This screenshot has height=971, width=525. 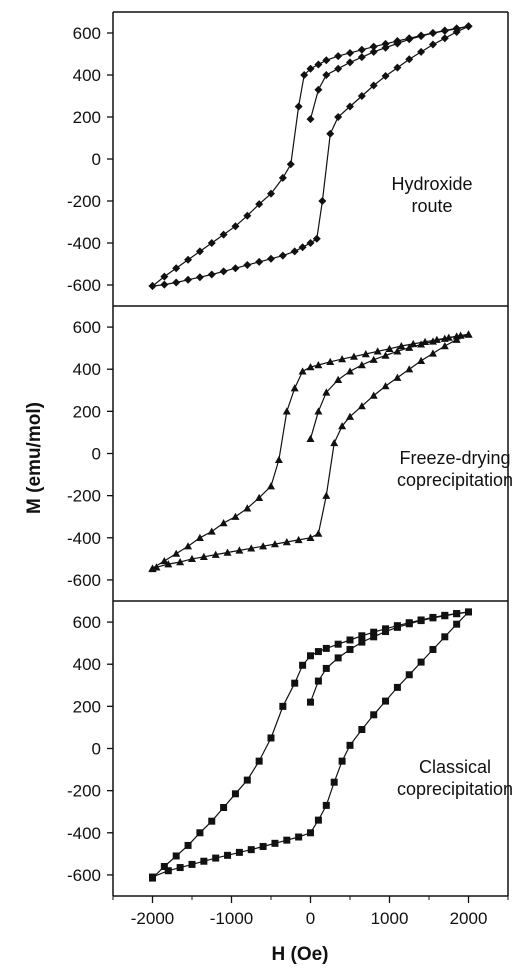 What do you see at coordinates (84, 285) in the screenshot?
I see `y-tick-label: -600` at bounding box center [84, 285].